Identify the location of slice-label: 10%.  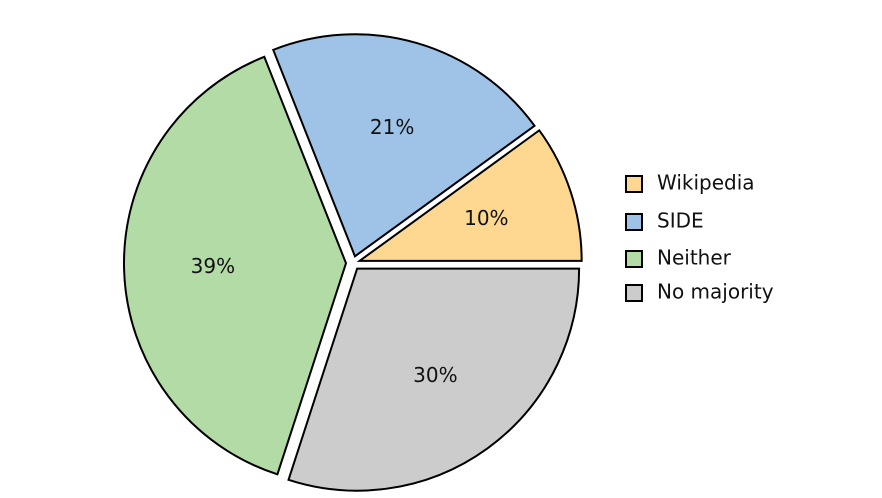
(486, 218).